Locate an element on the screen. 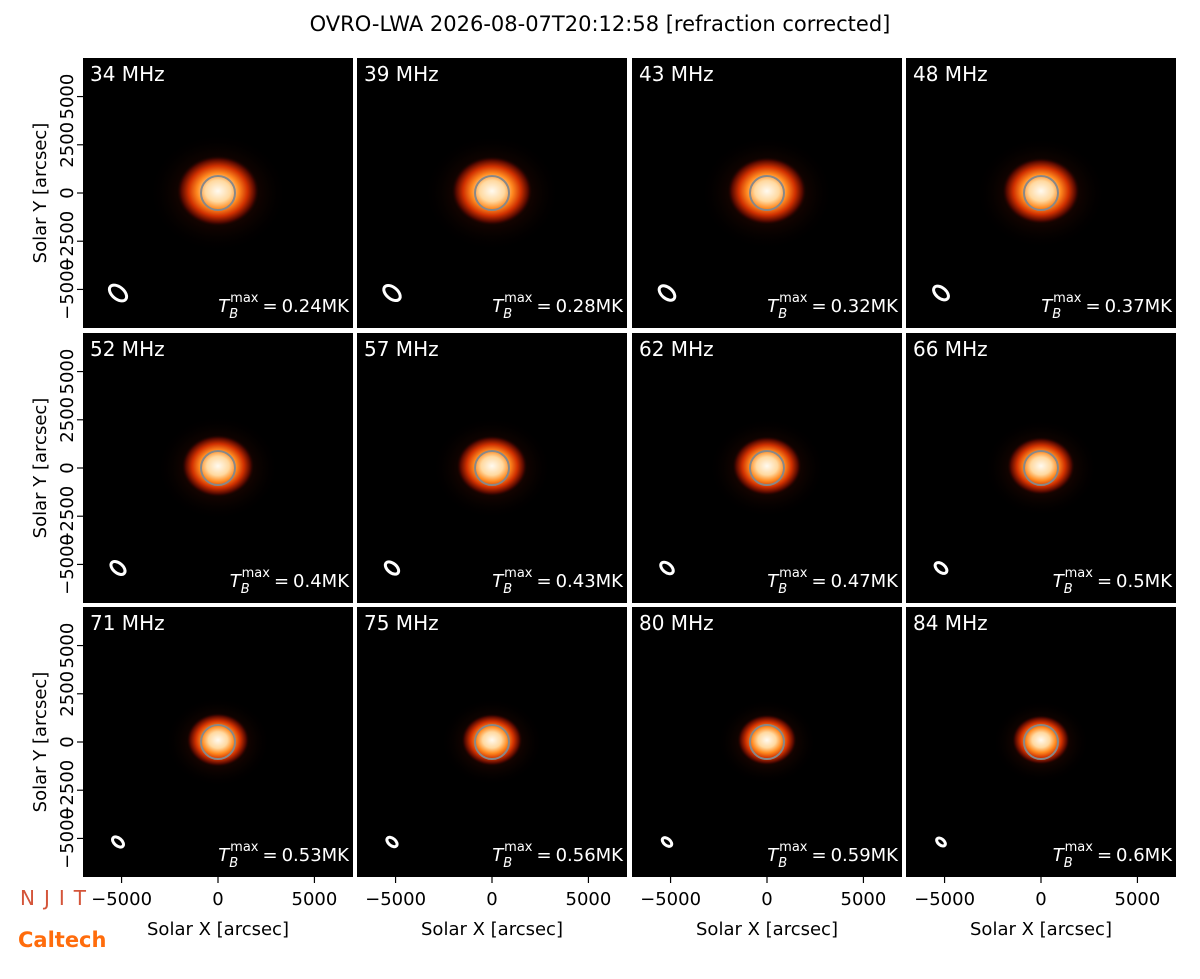  tmax-label: TBmax = 0.5MK is located at coordinates (1113, 581).